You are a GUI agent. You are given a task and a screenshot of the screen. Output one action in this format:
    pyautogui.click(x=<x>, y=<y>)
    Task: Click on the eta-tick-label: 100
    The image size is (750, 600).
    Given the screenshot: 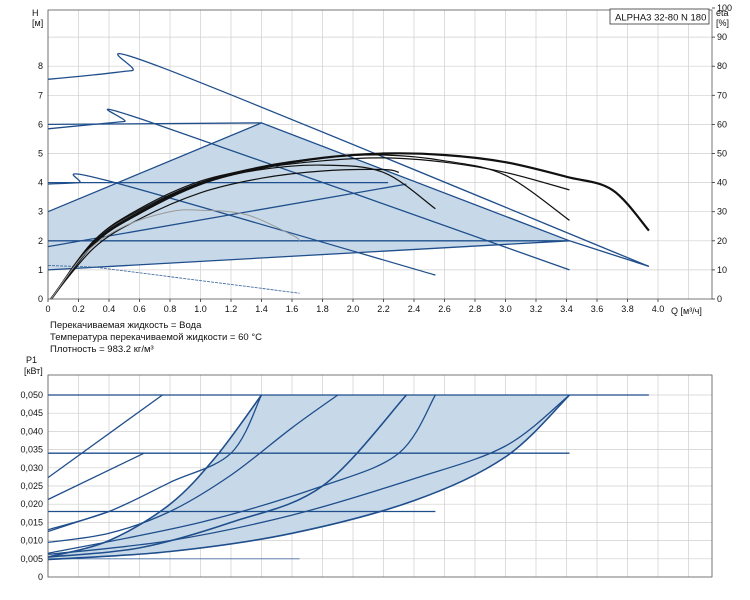 What is the action you would take?
    pyautogui.click(x=724, y=8)
    